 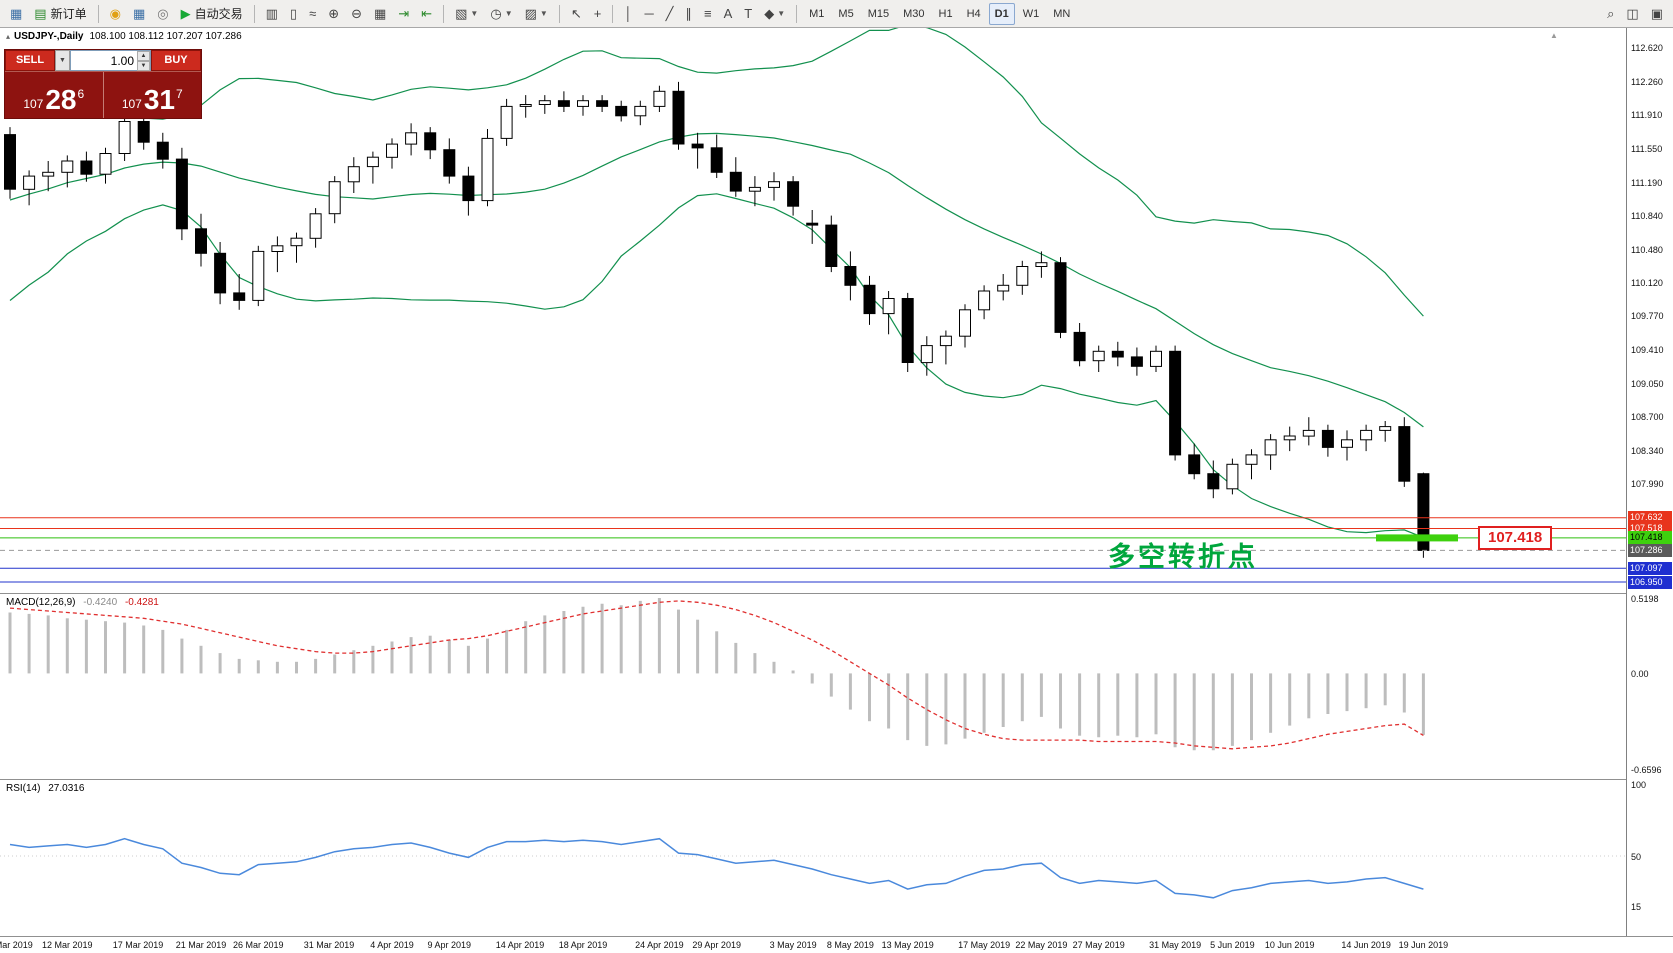 What do you see at coordinates (131, 104) in the screenshot?
I see `buy-price-small: 107` at bounding box center [131, 104].